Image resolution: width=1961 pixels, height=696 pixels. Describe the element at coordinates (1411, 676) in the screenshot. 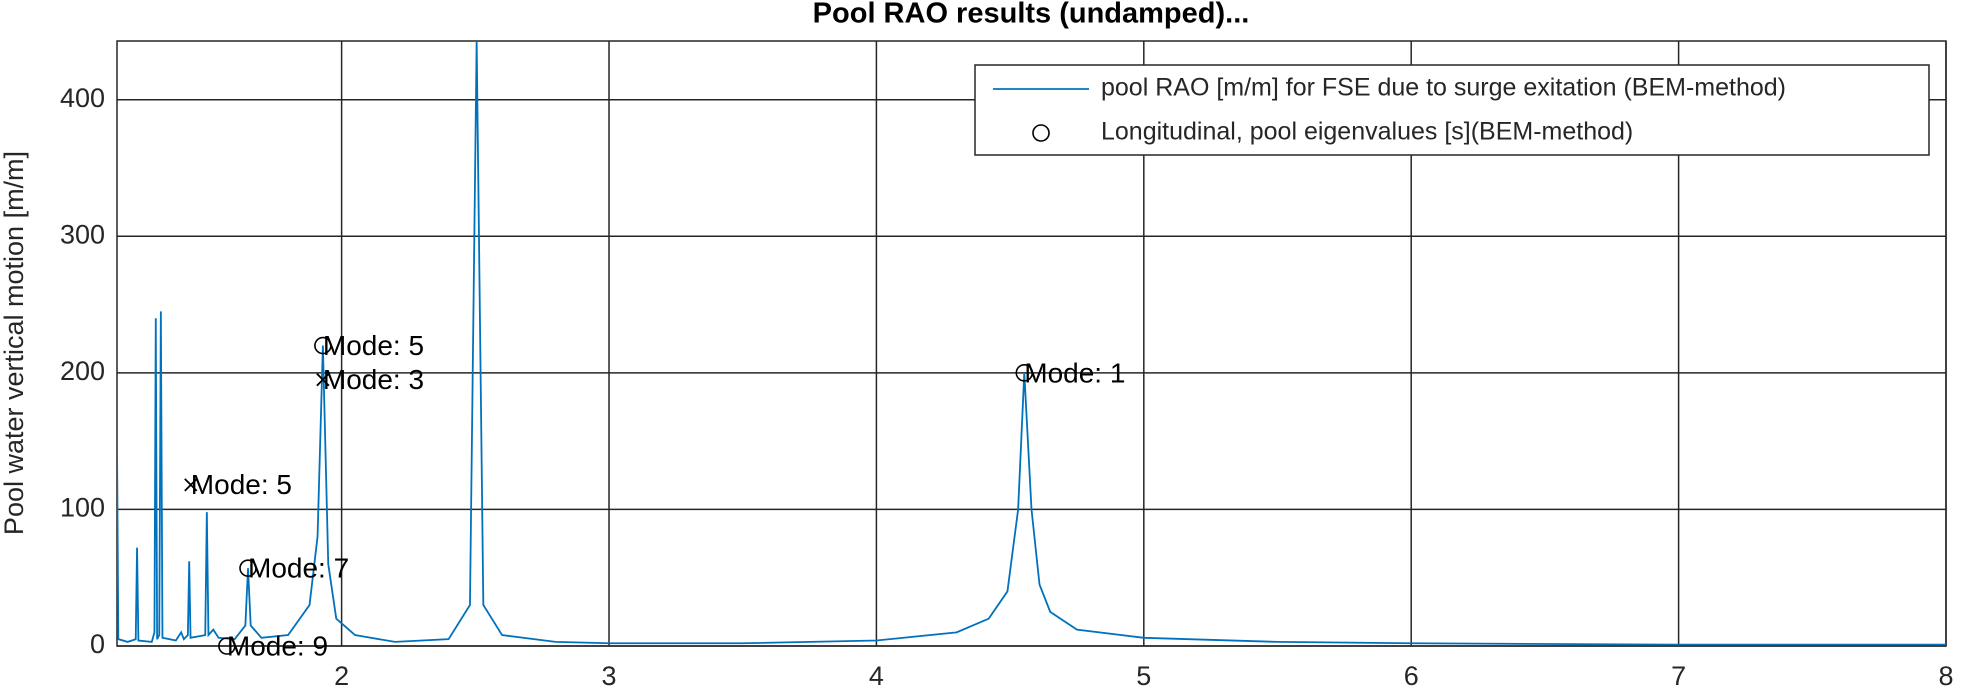

I see `x-tick-label: 6` at that location.